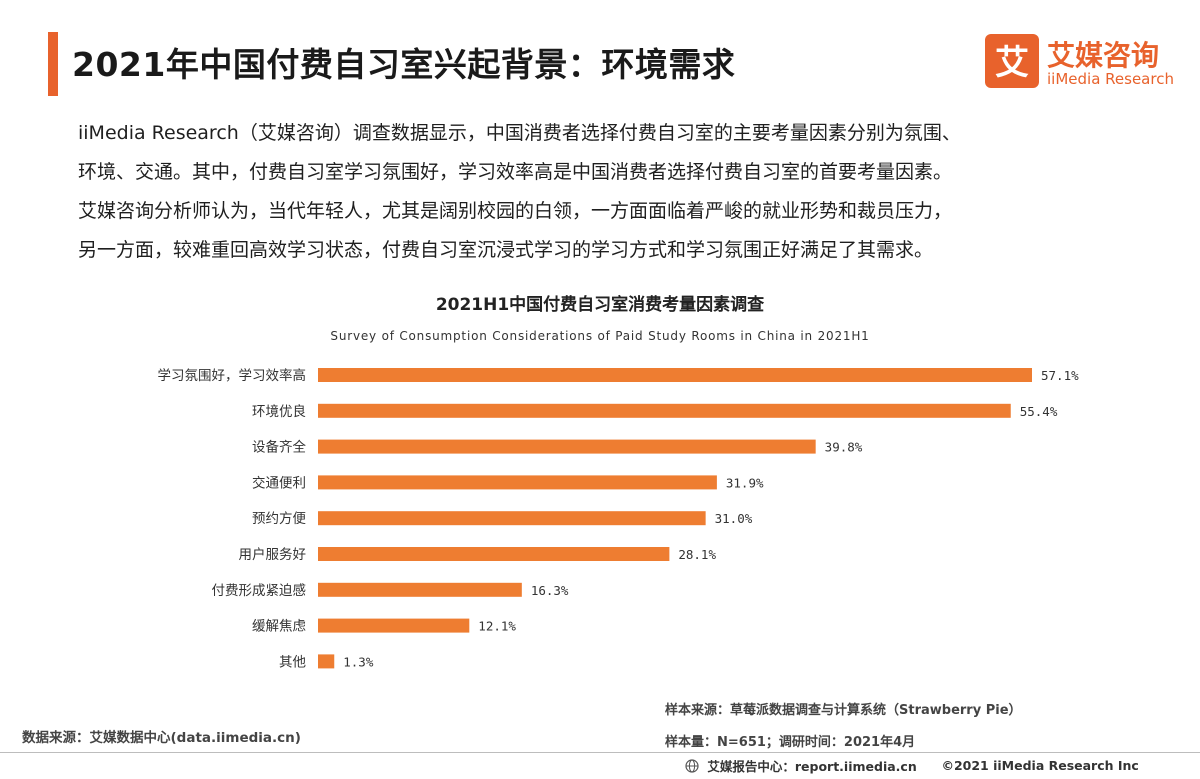 The height and width of the screenshot is (779, 1200). I want to click on logo-mark-glyph: 艾, so click(1012, 63).